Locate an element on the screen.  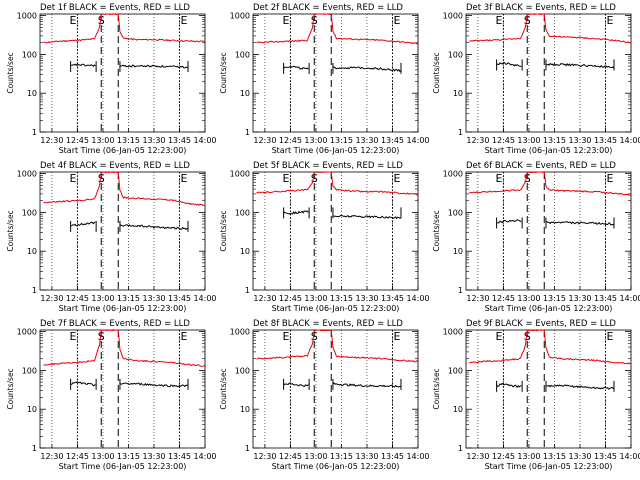
chart-title: Det 6f BLACK = Events, RED = LLD is located at coordinates (541, 166).